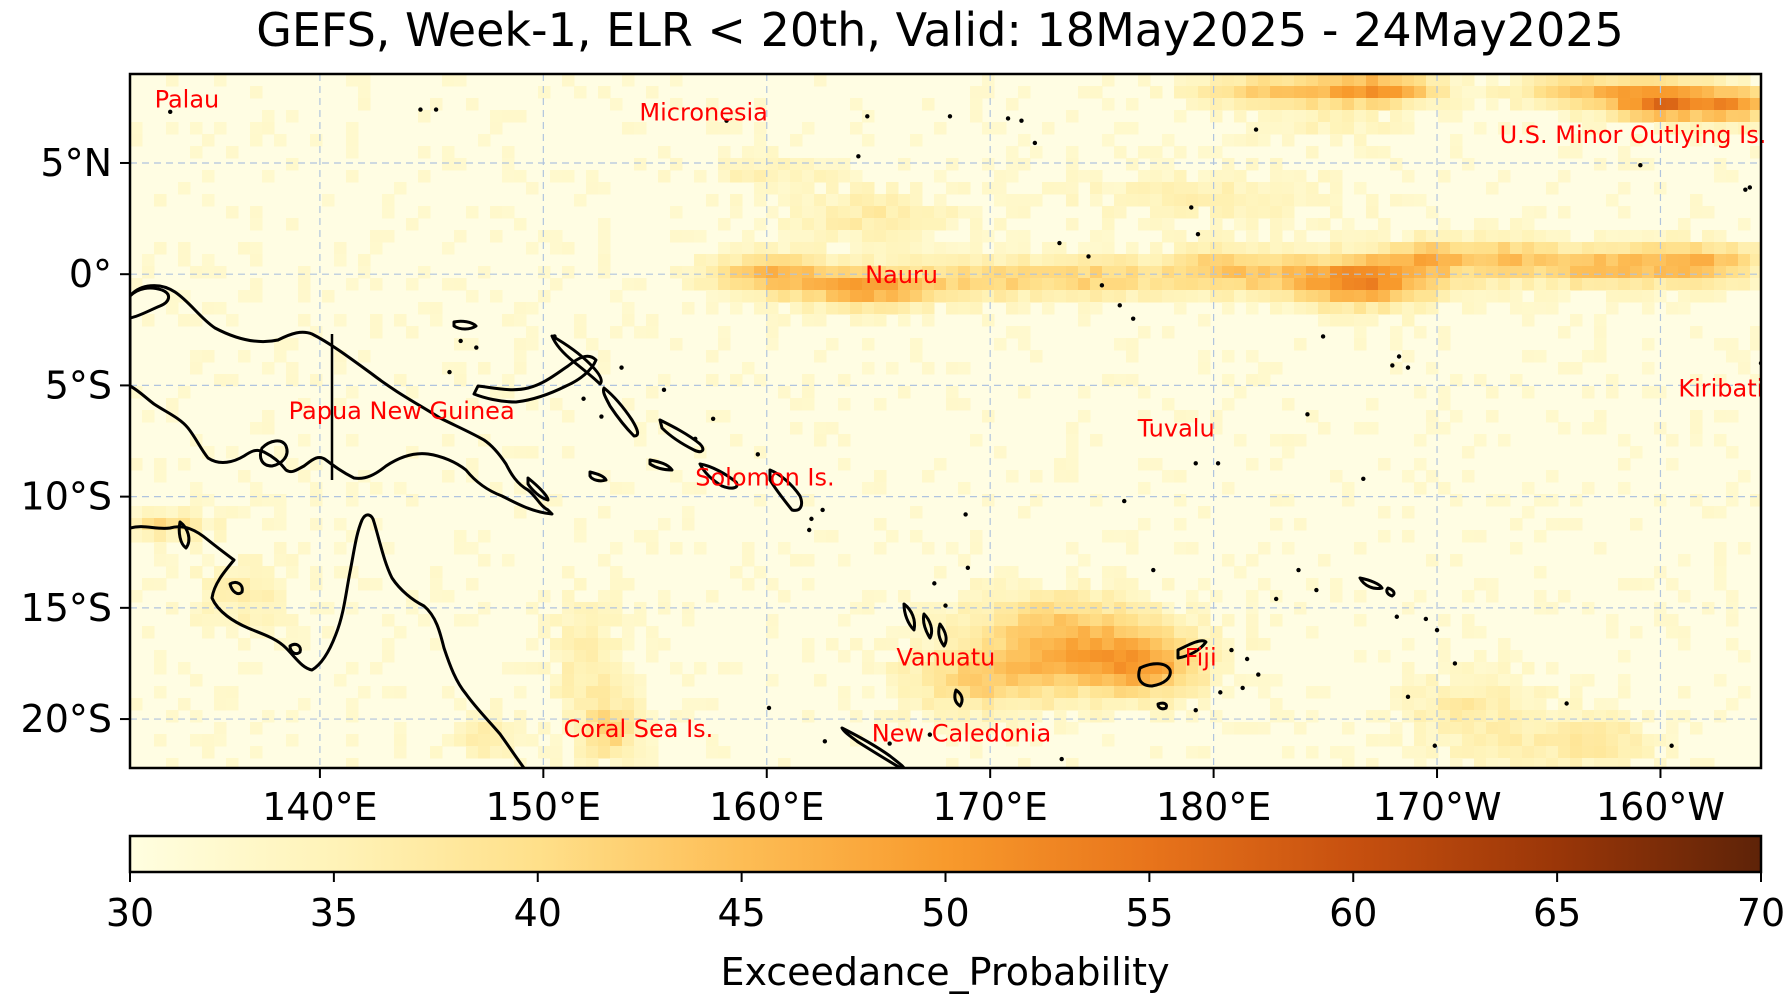 This screenshot has width=1790, height=1004. Describe the element at coordinates (1761, 913) in the screenshot. I see `colorbar-tick-label: 70` at that location.